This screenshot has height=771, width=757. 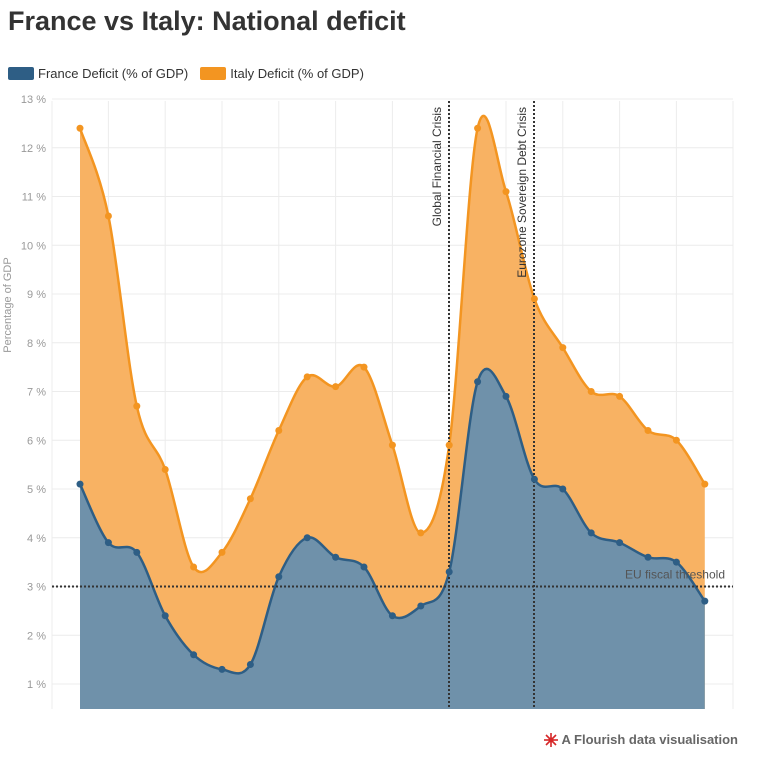 I want to click on annotation-label: Global Financial Crisis, so click(x=437, y=166).